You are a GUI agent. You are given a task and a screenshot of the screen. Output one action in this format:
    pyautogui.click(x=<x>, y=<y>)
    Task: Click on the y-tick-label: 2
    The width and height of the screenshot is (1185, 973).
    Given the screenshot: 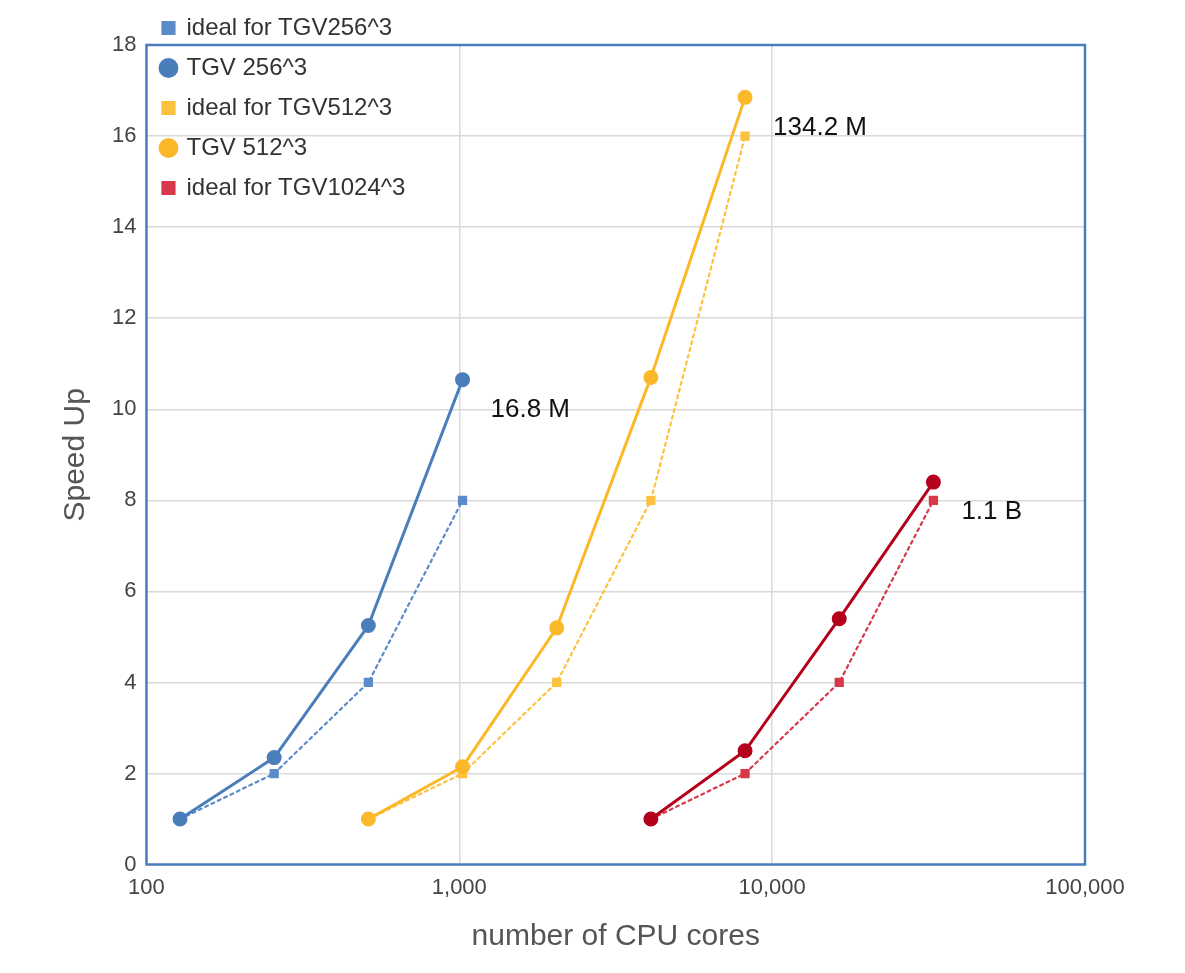 What is the action you would take?
    pyautogui.click(x=130, y=772)
    